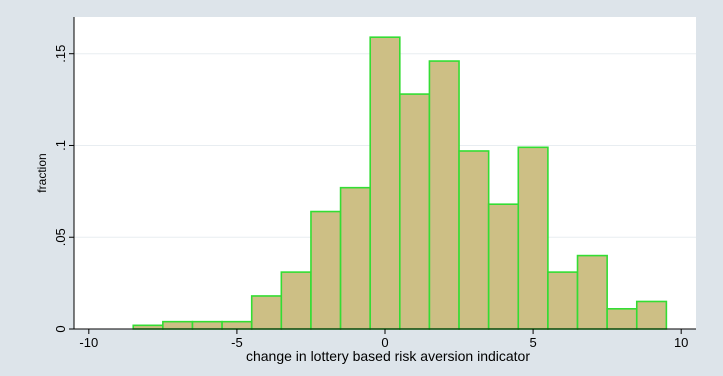 The width and height of the screenshot is (723, 376). I want to click on x-axis-ticks: -10 -5 0 5 10, so click(383, 339).